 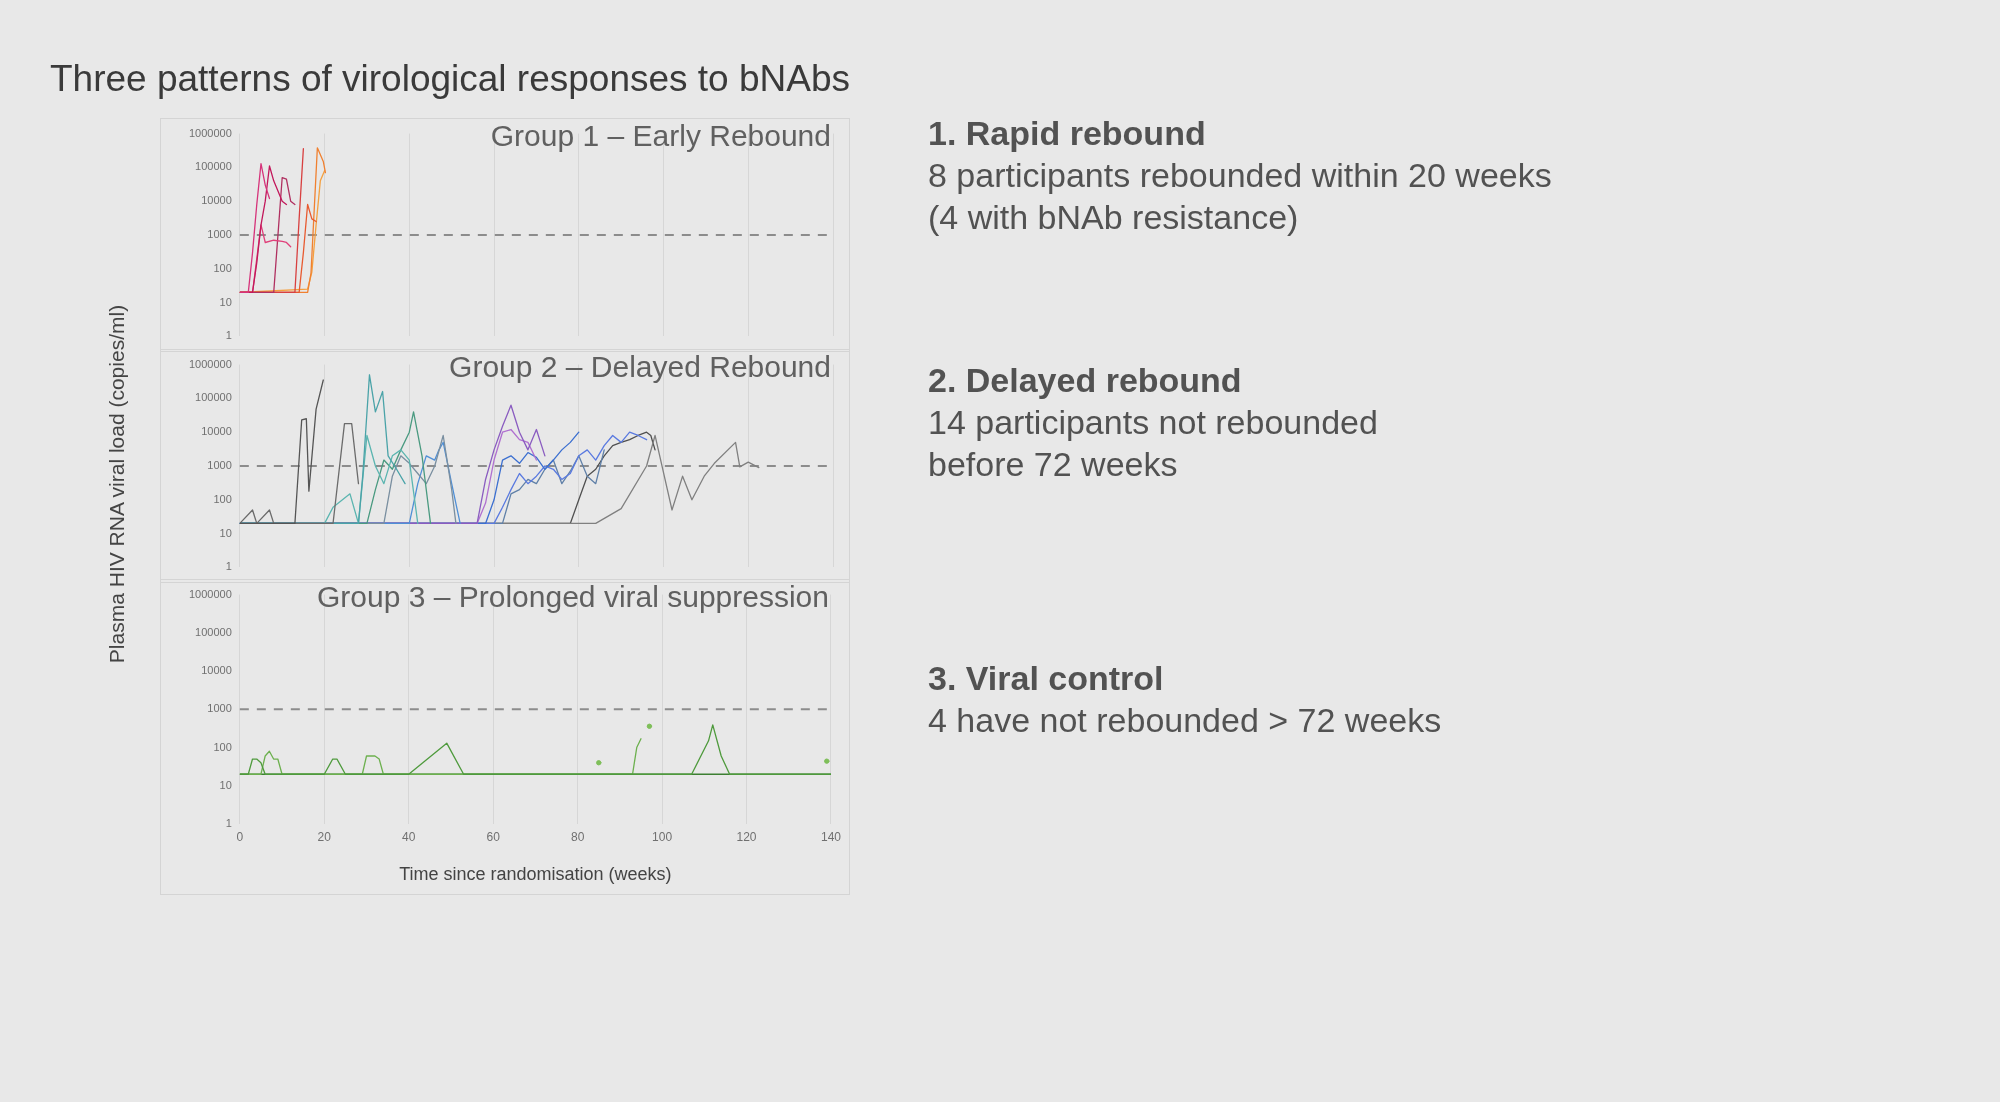 What do you see at coordinates (1240, 175) in the screenshot?
I see `text: 8 participants rebounded within 20 weeks` at bounding box center [1240, 175].